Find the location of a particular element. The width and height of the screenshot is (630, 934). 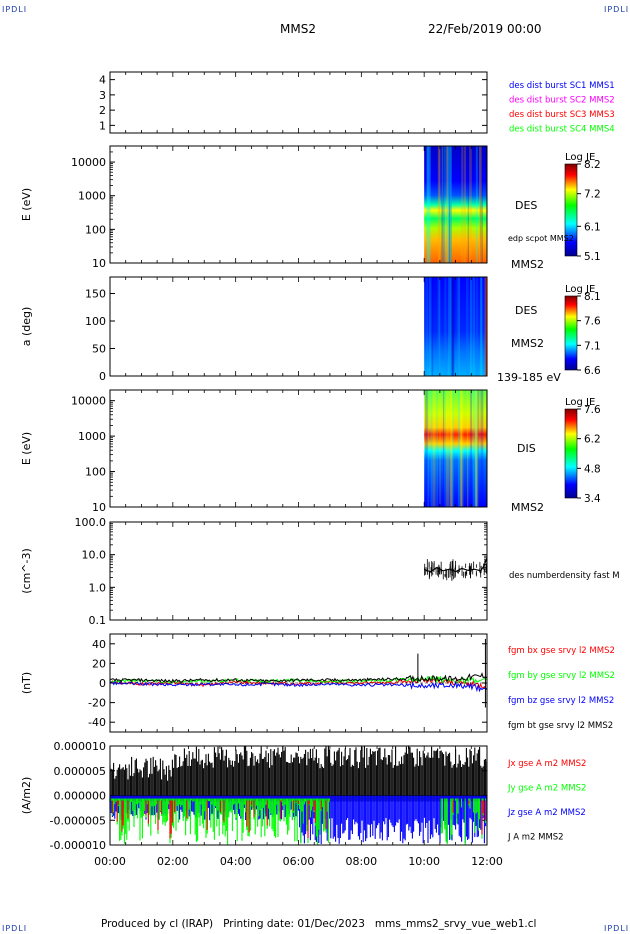

colorbar-tick-label: 7.1 is located at coordinates (592, 346).